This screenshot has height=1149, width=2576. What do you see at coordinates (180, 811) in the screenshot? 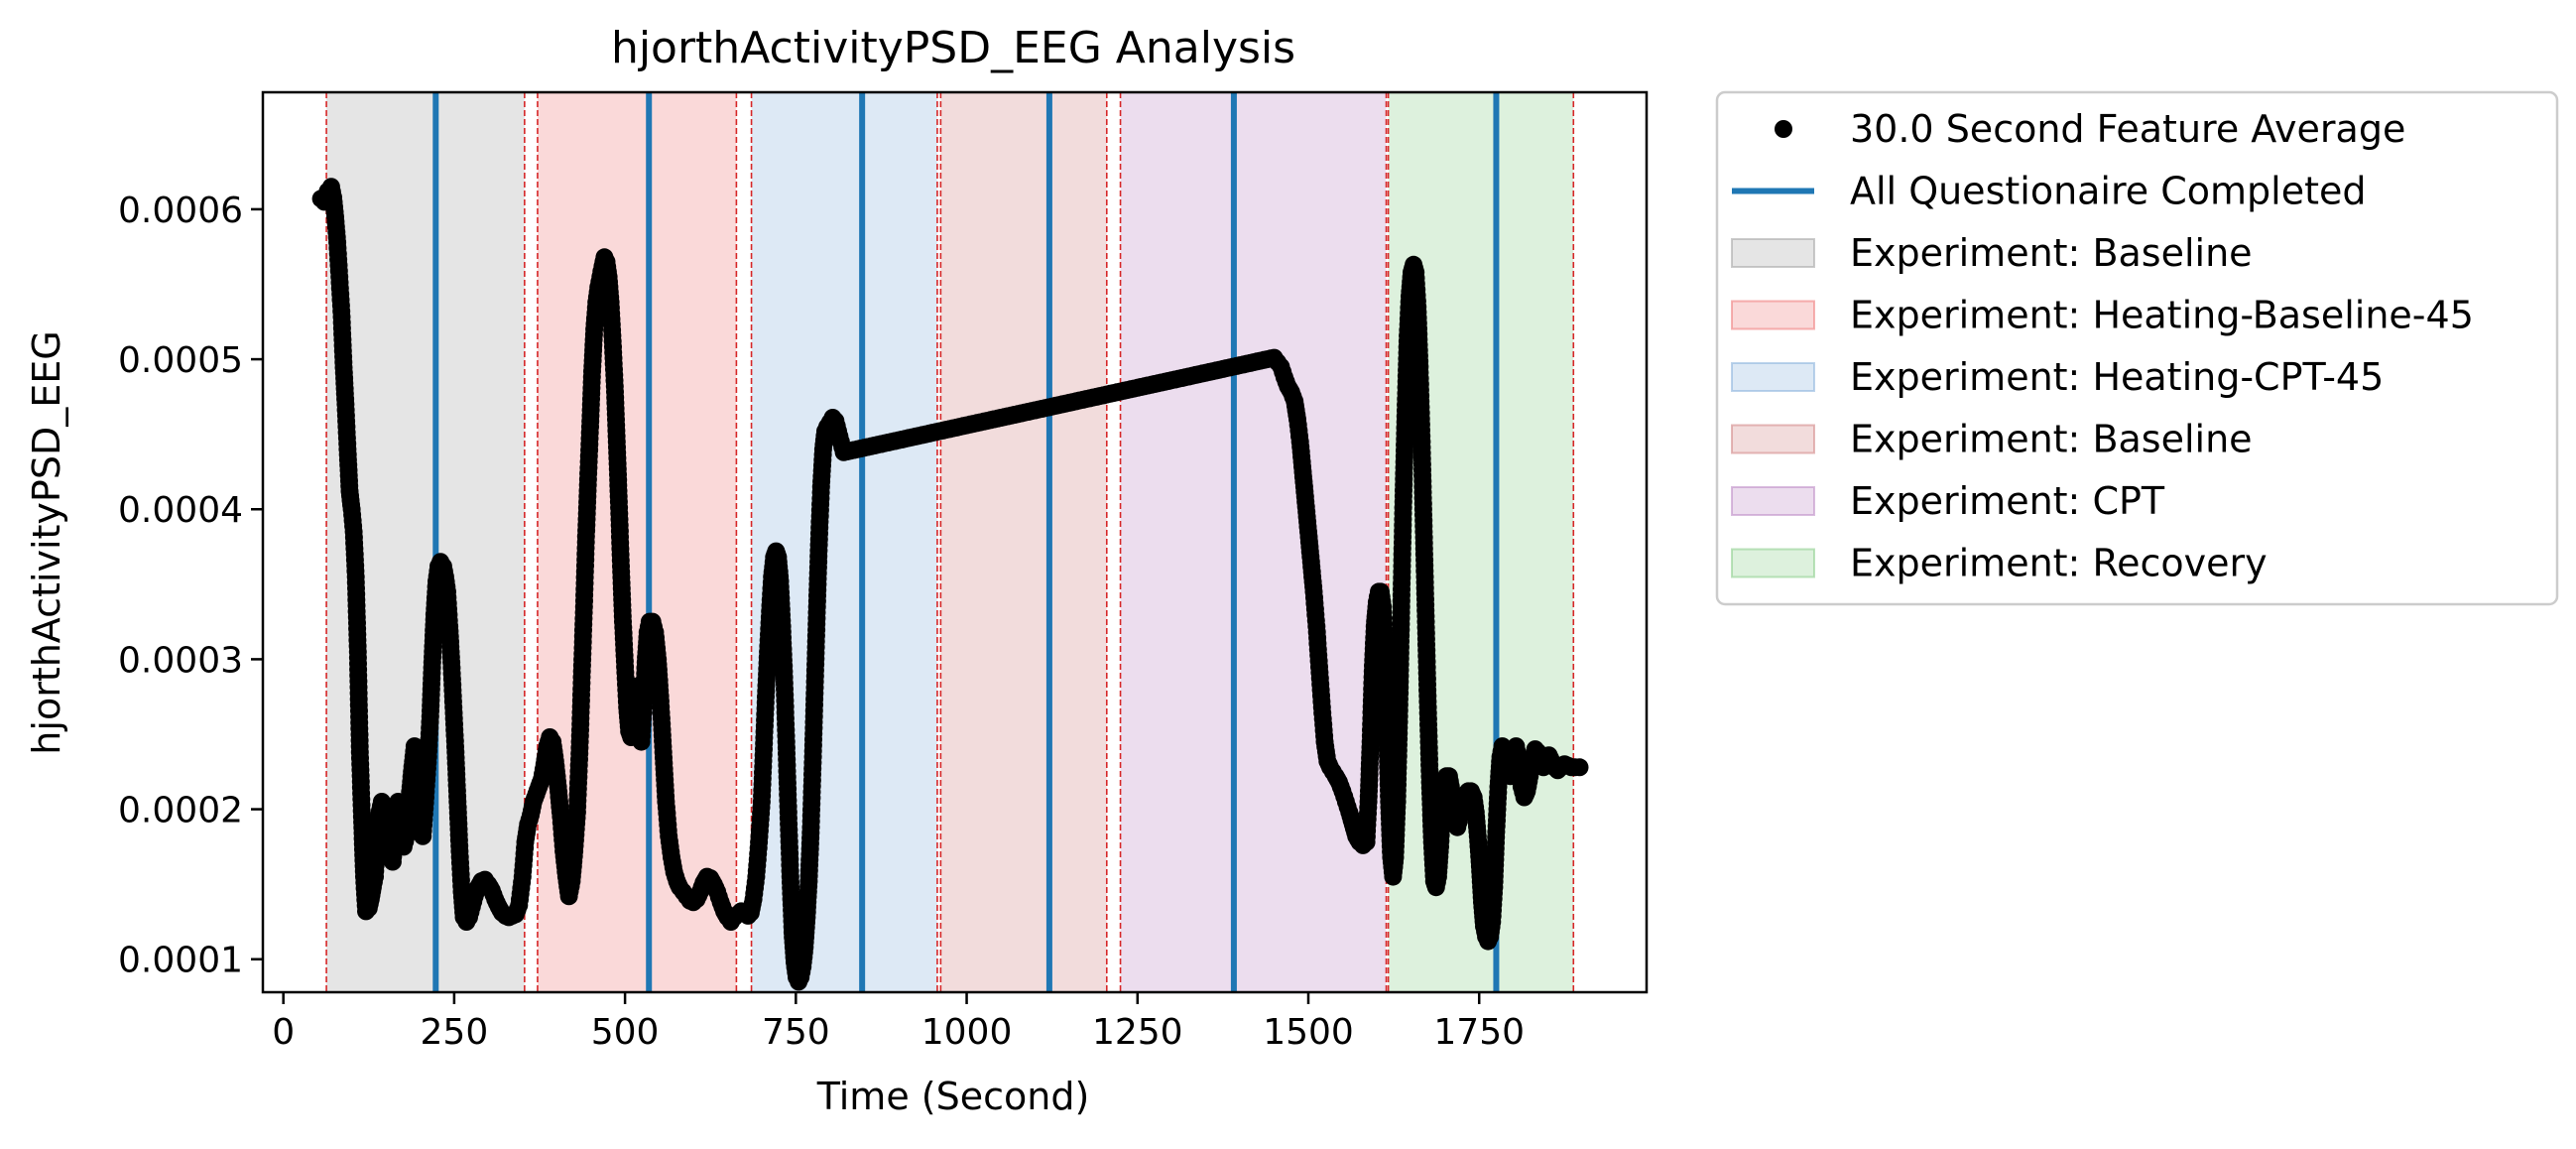
I see `y-tick-label: 0.0002` at bounding box center [180, 811].